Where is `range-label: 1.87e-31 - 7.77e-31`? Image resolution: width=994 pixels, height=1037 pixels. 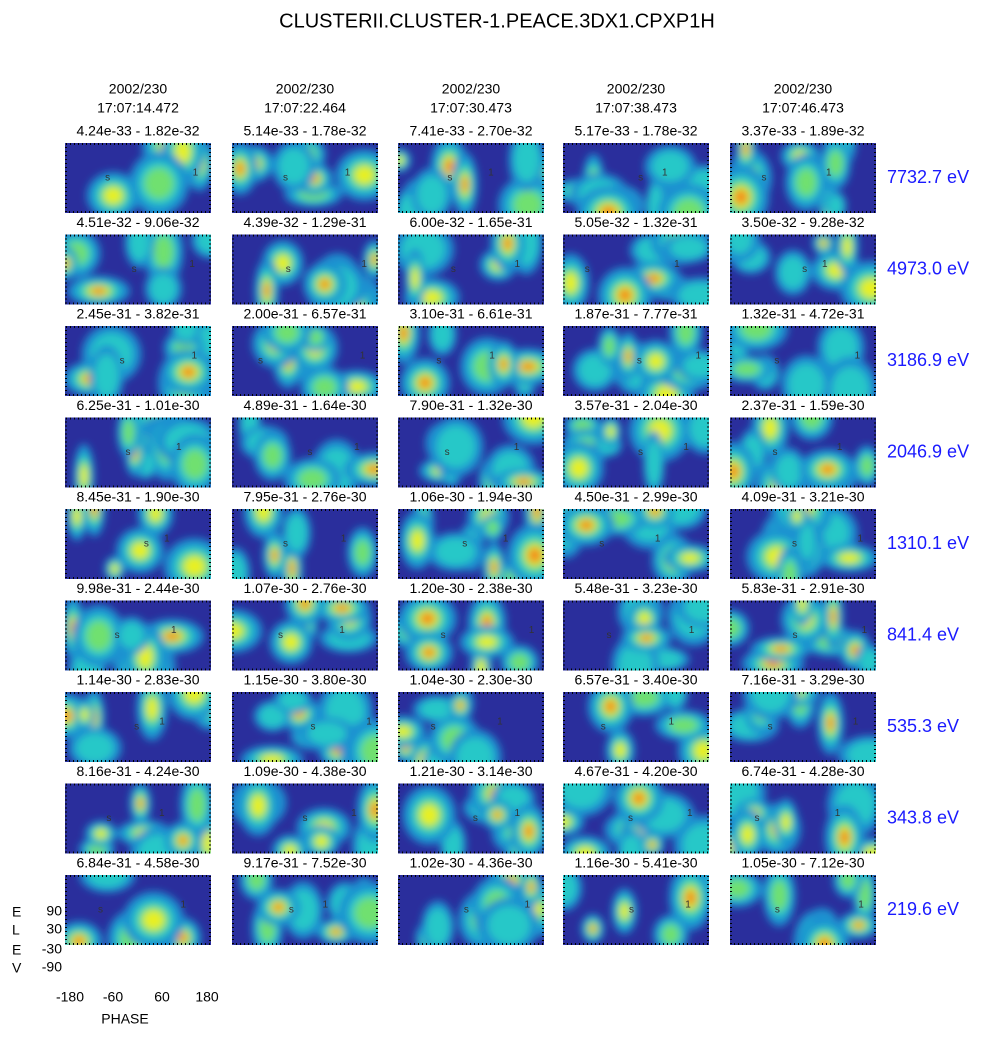 range-label: 1.87e-31 - 7.77e-31 is located at coordinates (636, 314).